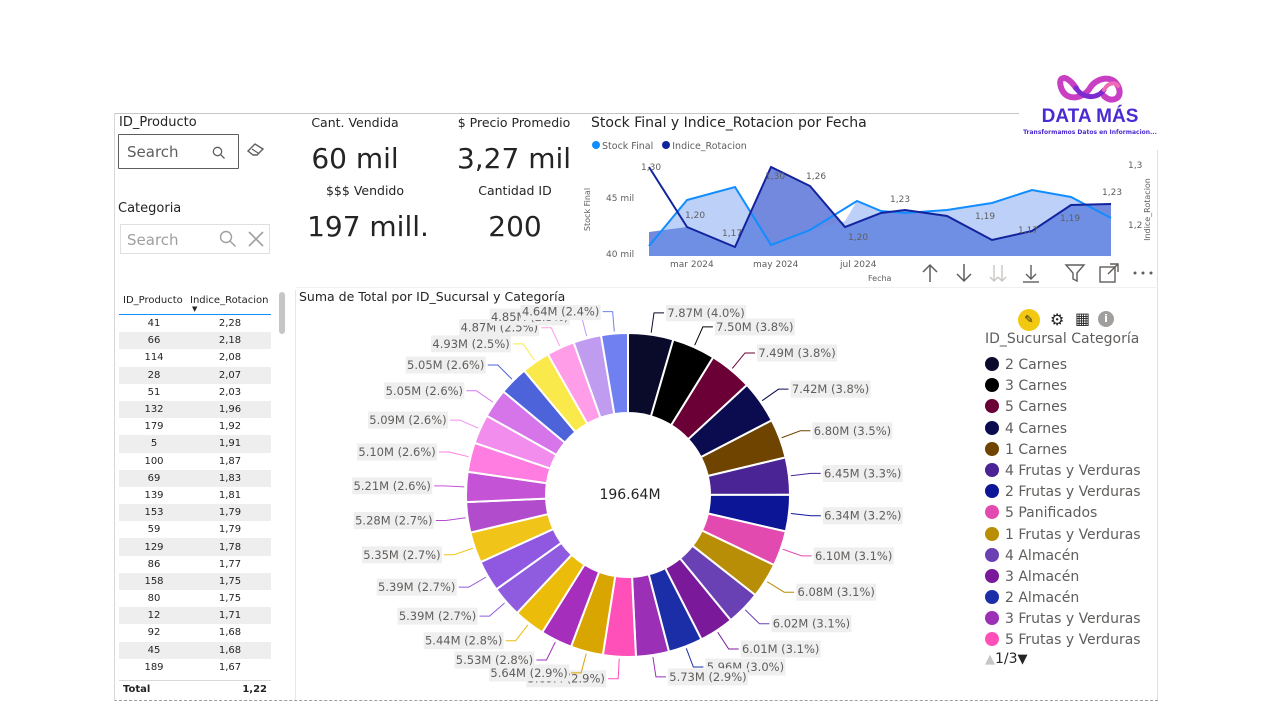 This screenshot has width=1272, height=716. I want to click on col-header-indice-rotacion: Indice_Rotacion, so click(229, 300).